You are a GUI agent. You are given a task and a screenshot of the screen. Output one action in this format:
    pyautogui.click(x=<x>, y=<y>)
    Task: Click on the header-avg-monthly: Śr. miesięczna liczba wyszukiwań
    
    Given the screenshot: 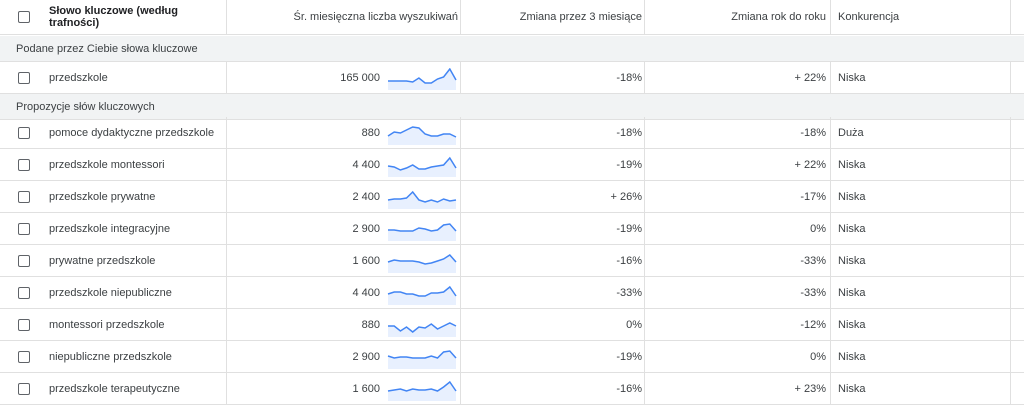 What is the action you would take?
    pyautogui.click(x=375, y=17)
    